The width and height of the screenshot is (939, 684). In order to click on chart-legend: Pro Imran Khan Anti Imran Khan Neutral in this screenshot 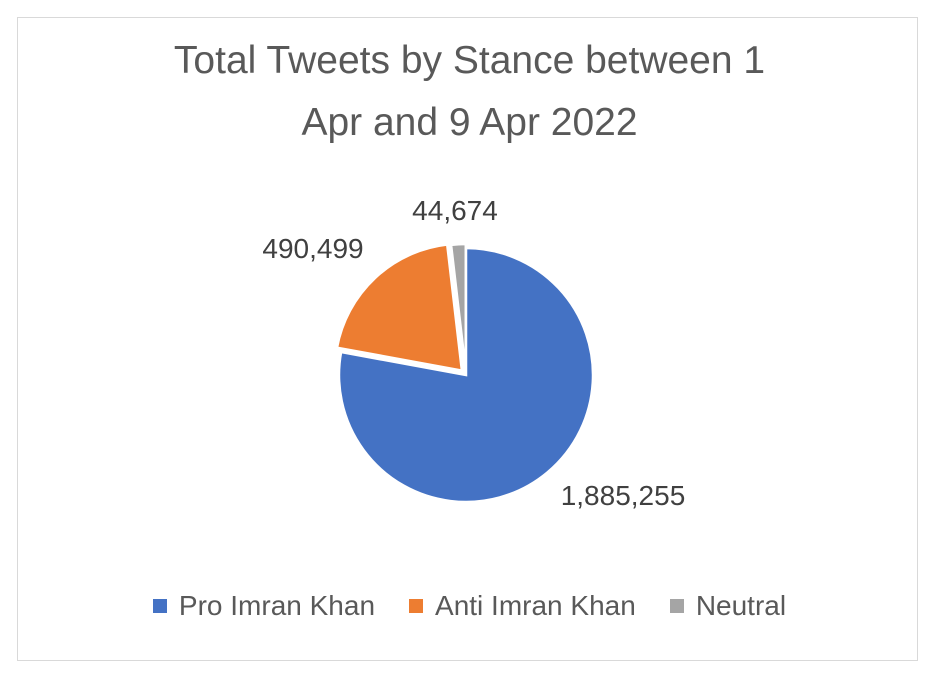, I will do `click(469, 606)`.